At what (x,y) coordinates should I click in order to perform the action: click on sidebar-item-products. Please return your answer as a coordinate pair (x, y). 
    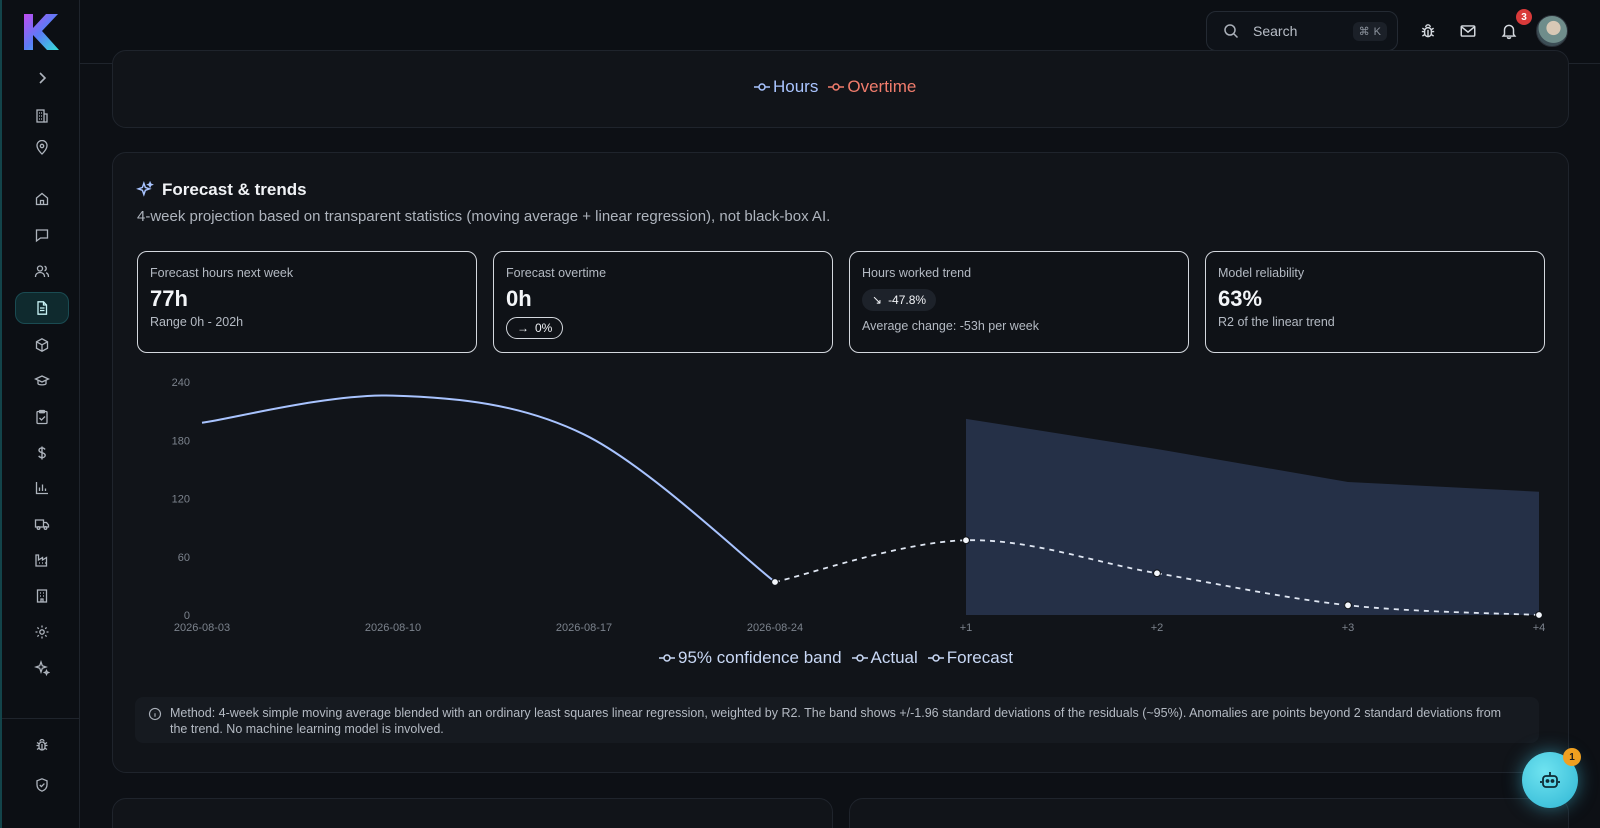
    Looking at the image, I should click on (42, 345).